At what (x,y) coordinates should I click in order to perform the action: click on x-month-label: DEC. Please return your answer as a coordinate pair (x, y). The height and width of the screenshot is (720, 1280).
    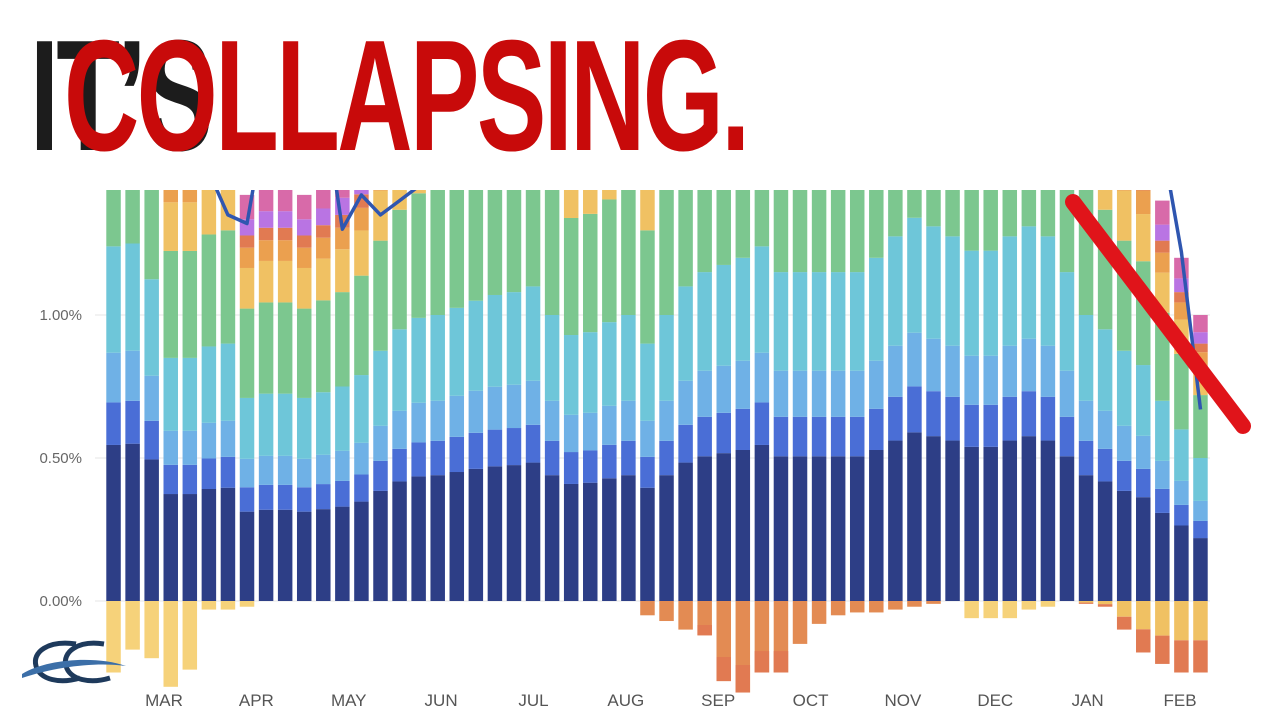
    Looking at the image, I should click on (995, 700).